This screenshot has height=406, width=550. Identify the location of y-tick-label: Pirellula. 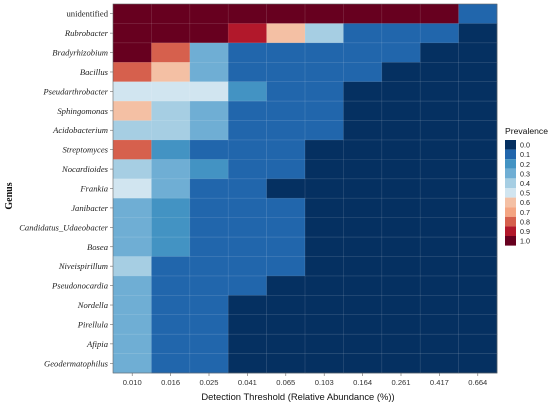
(92, 324).